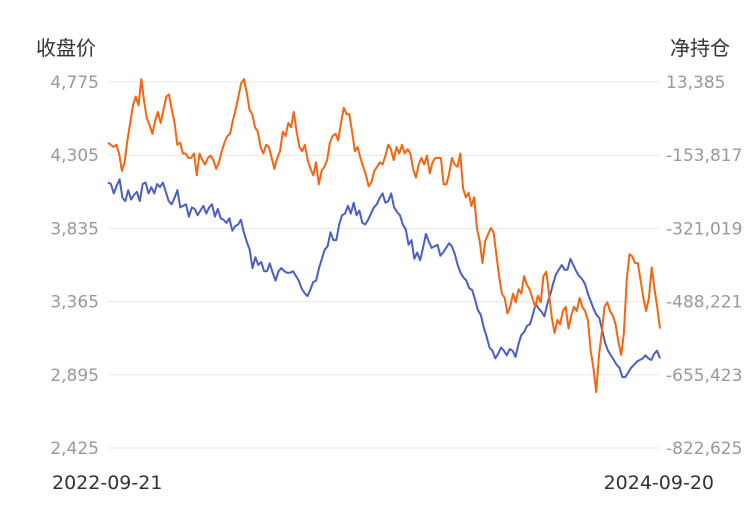 This screenshot has height=510, width=750. What do you see at coordinates (74, 303) in the screenshot?
I see `left-tick-label: 3,365` at bounding box center [74, 303].